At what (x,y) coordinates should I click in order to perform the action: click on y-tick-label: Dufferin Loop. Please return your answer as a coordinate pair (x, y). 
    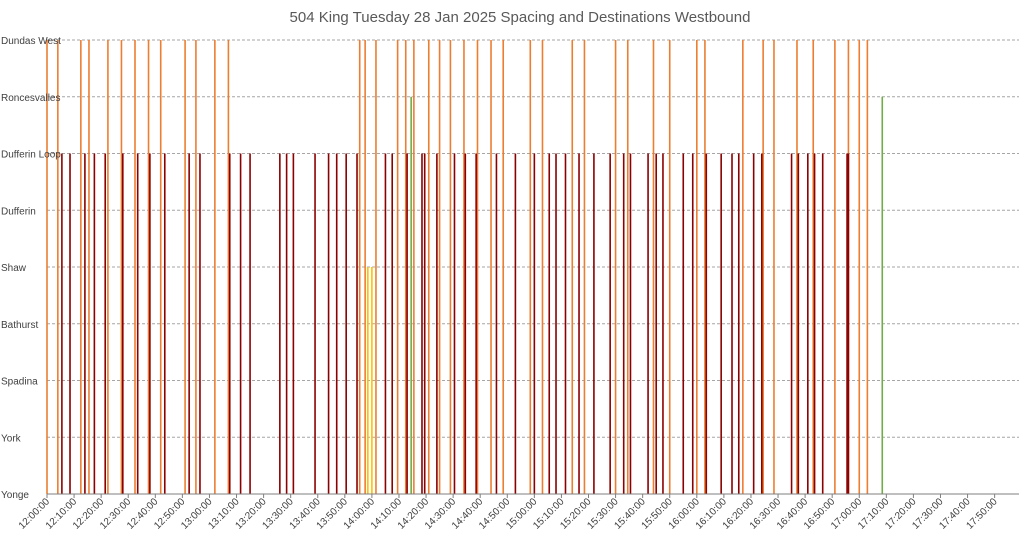
    Looking at the image, I should click on (31, 155).